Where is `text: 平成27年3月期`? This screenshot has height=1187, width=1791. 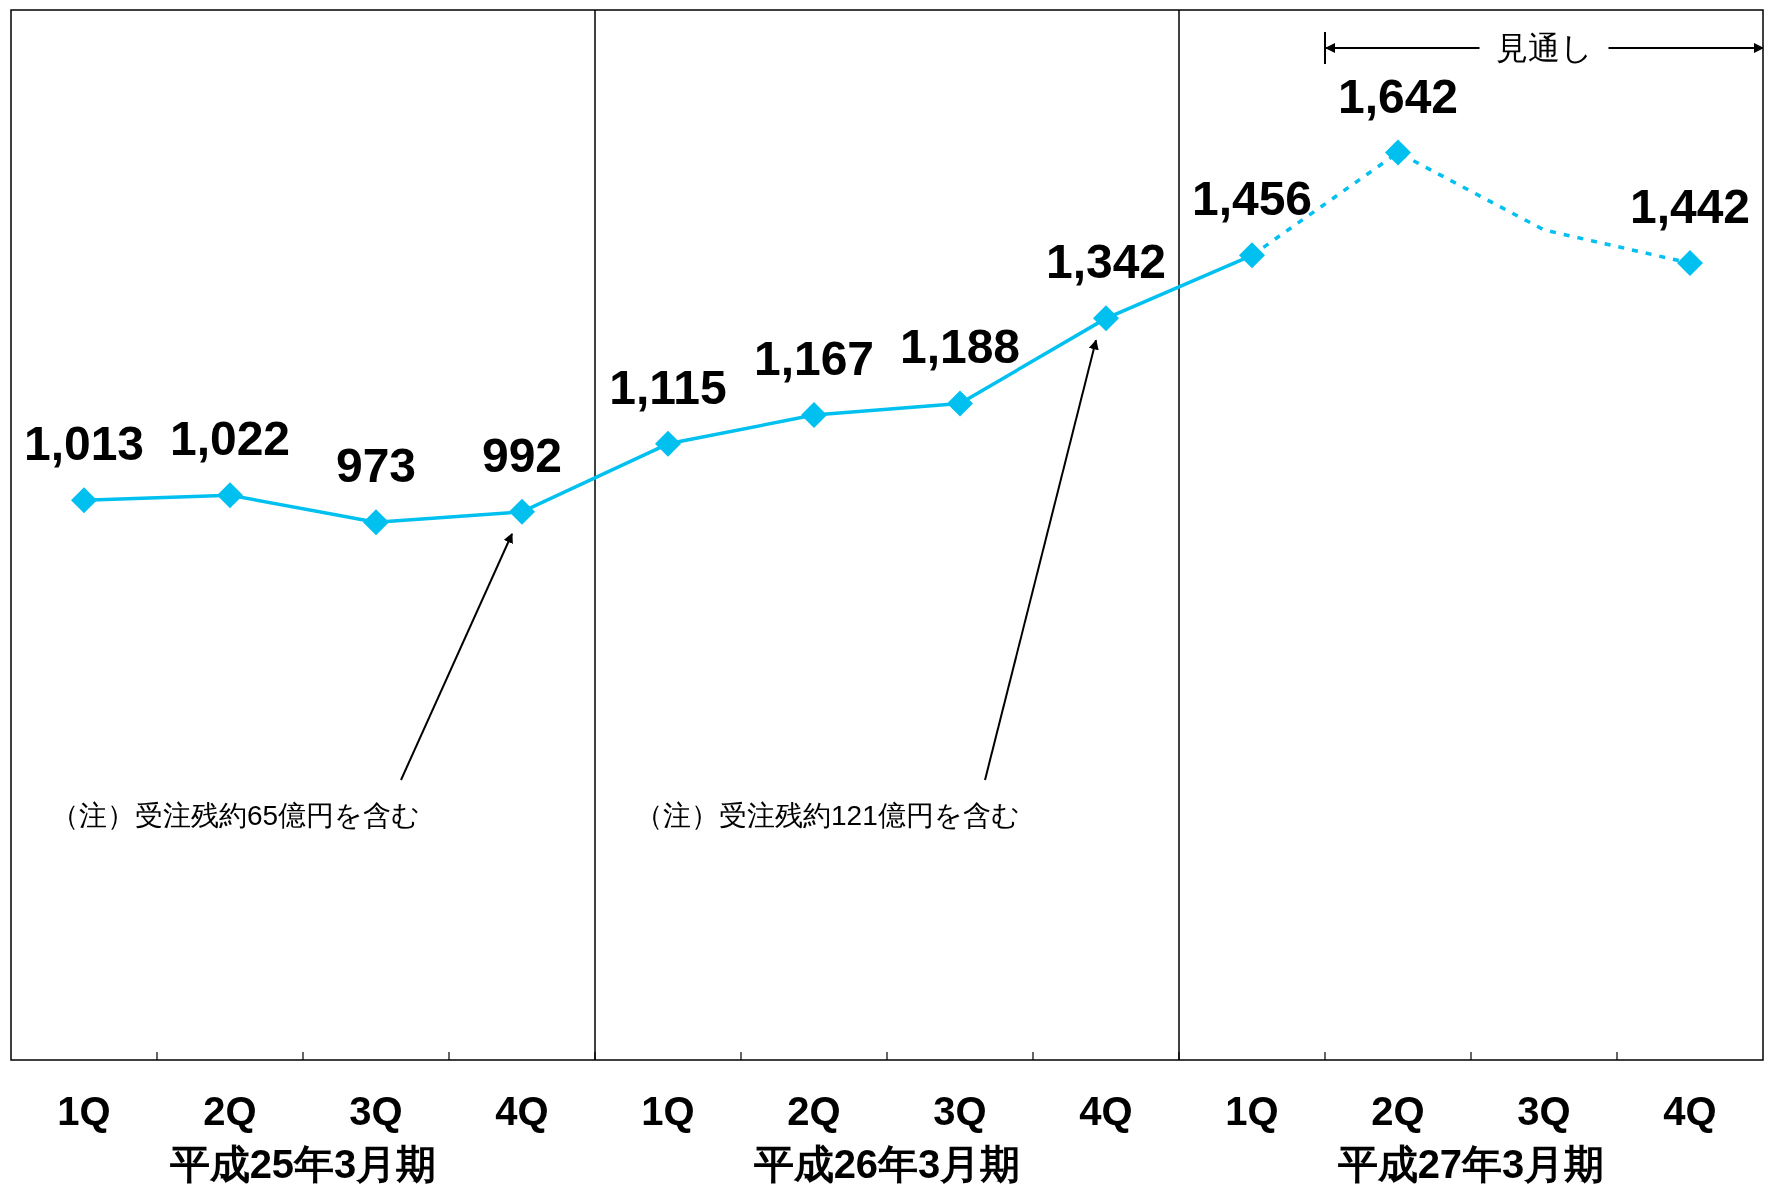 text: 平成27年3月期 is located at coordinates (1470, 1164).